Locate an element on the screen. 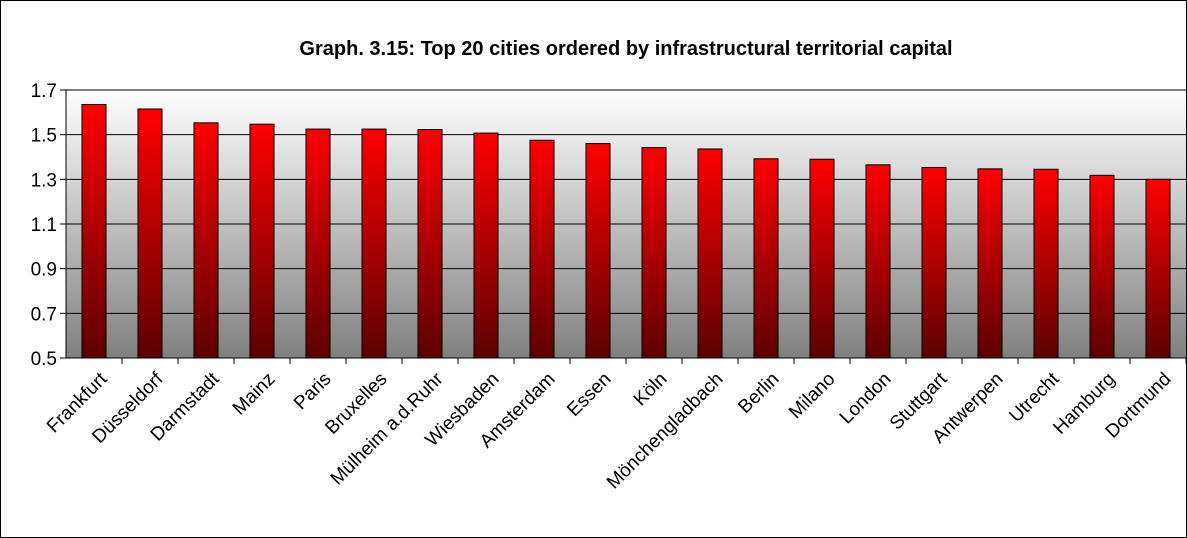 This screenshot has height=538, width=1187. bar-antwerpen is located at coordinates (990, 263).